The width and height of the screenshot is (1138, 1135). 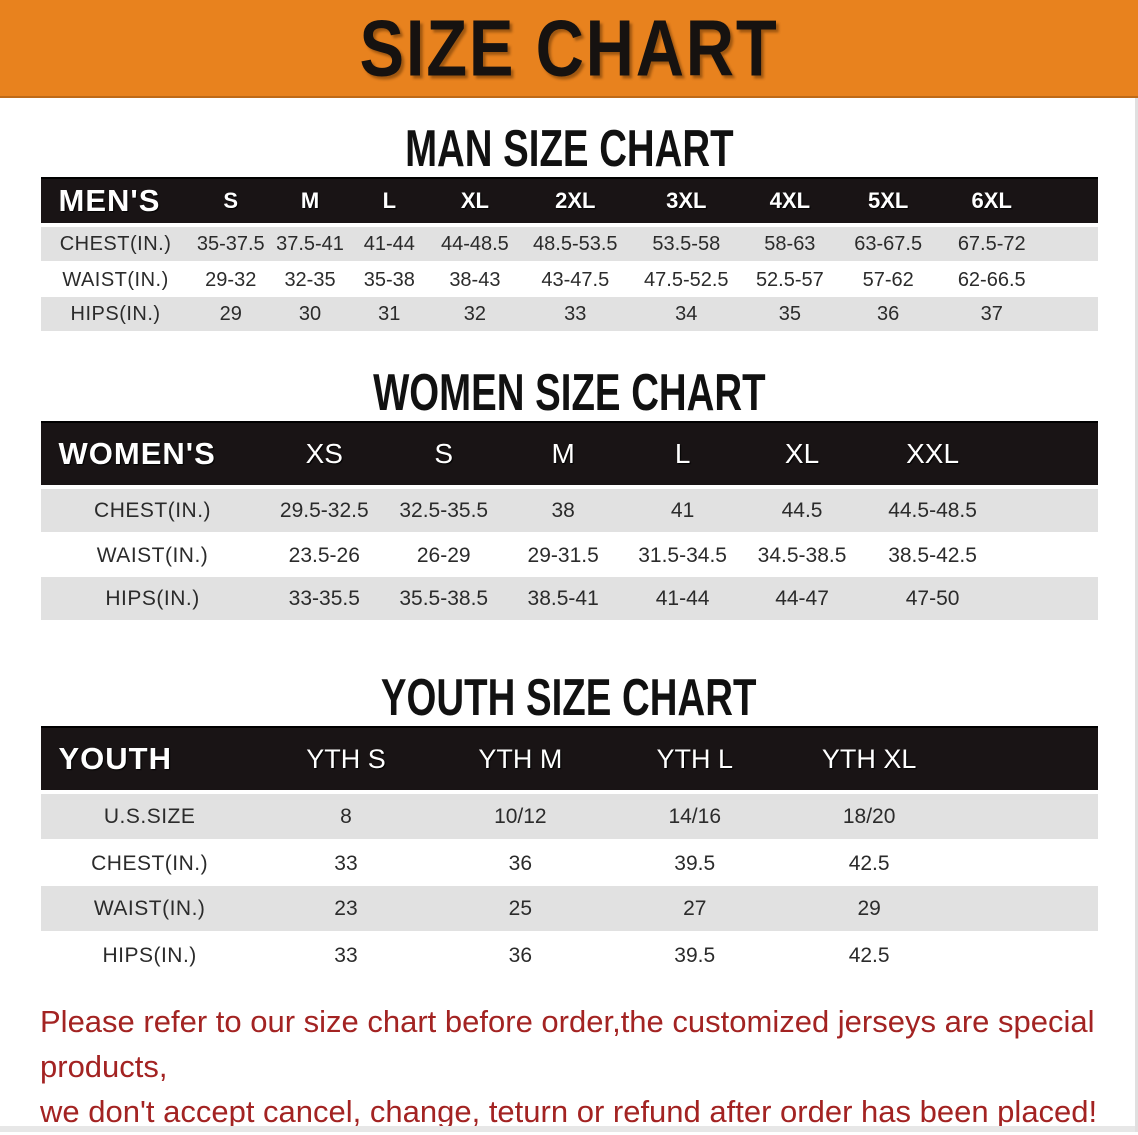 I want to click on table-cell: 31.5-34.5, so click(x=682, y=555).